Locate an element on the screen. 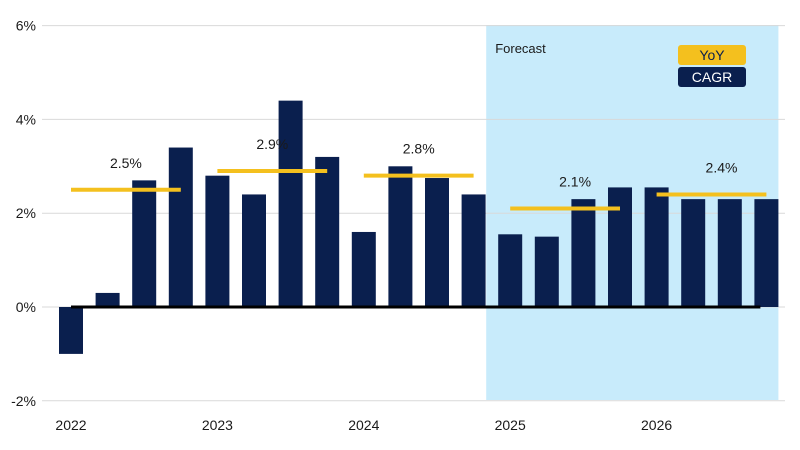 This screenshot has height=450, width=800. y-tick-label: 6% is located at coordinates (26, 26).